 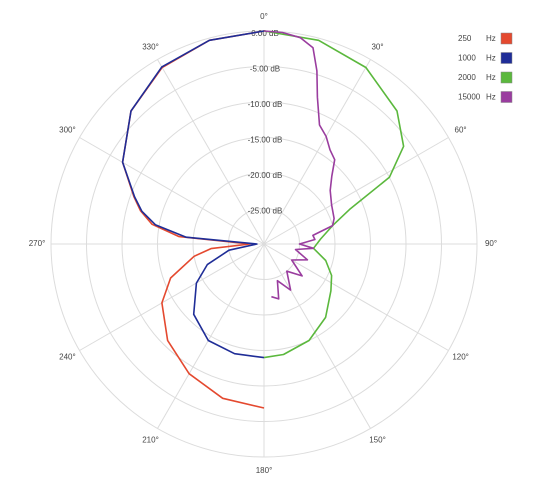 I want to click on legend-label: 1000, so click(x=467, y=58).